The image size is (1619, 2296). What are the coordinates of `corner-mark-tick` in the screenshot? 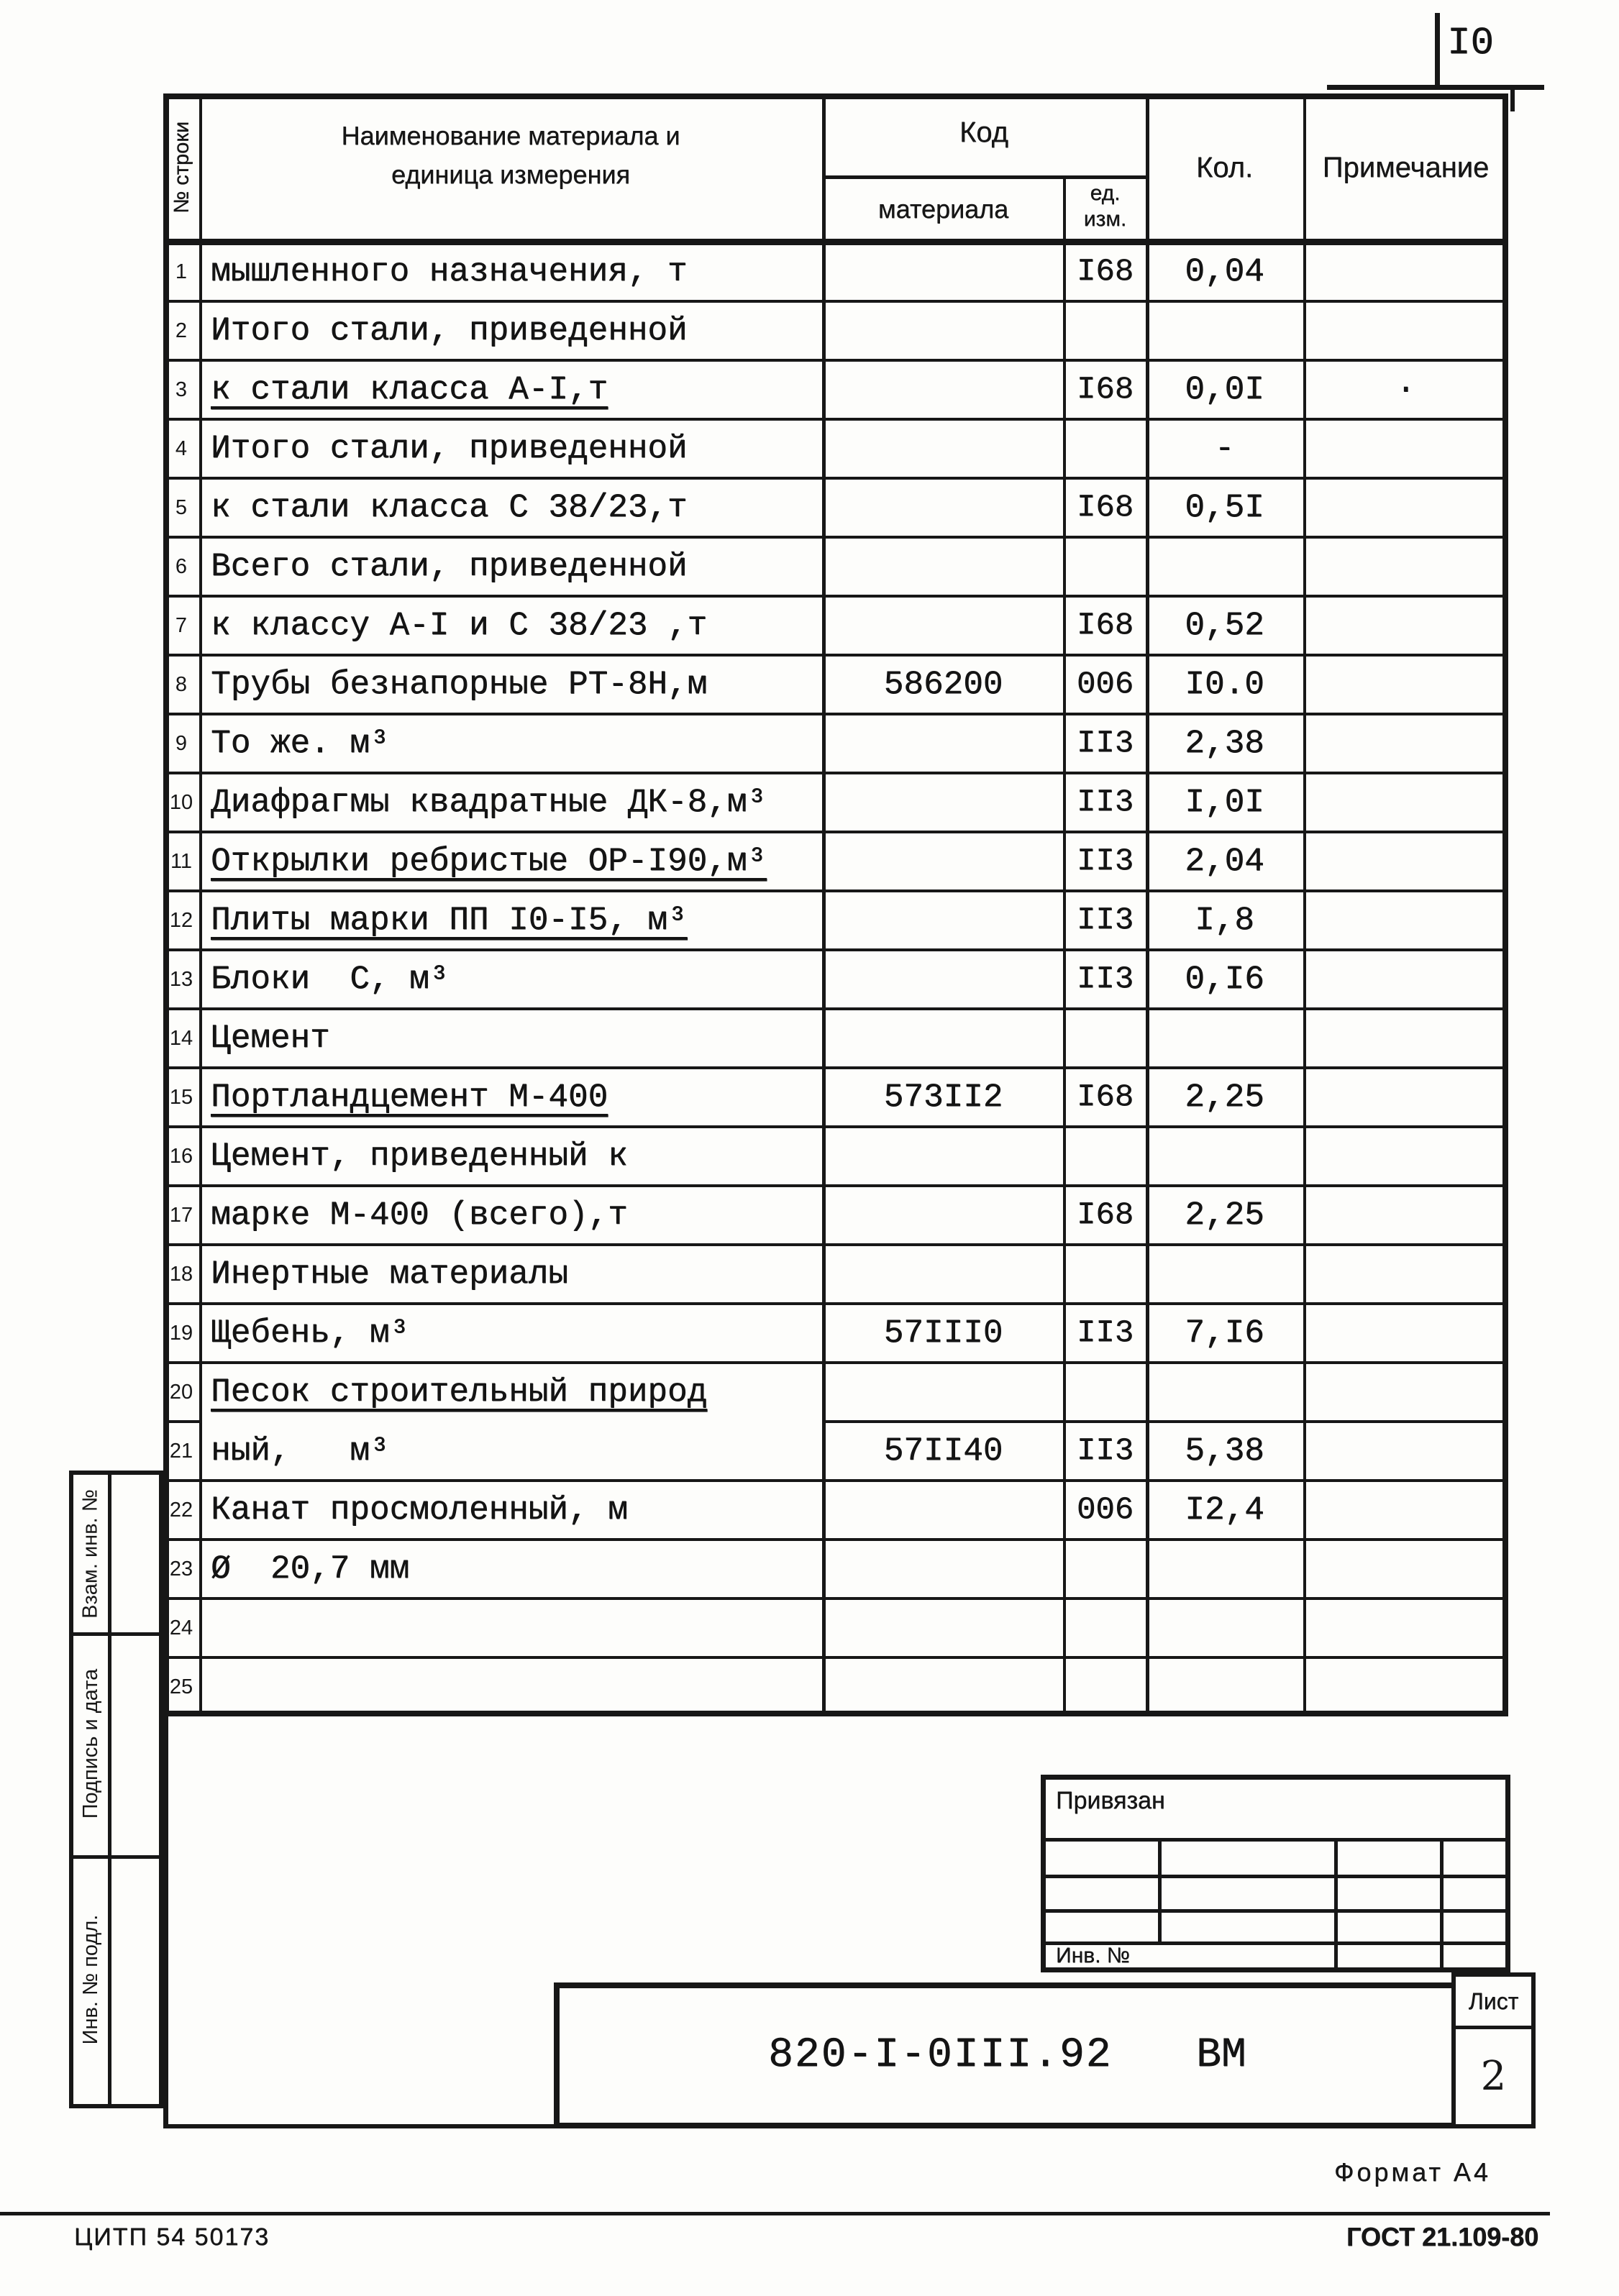 It's located at (1512, 100).